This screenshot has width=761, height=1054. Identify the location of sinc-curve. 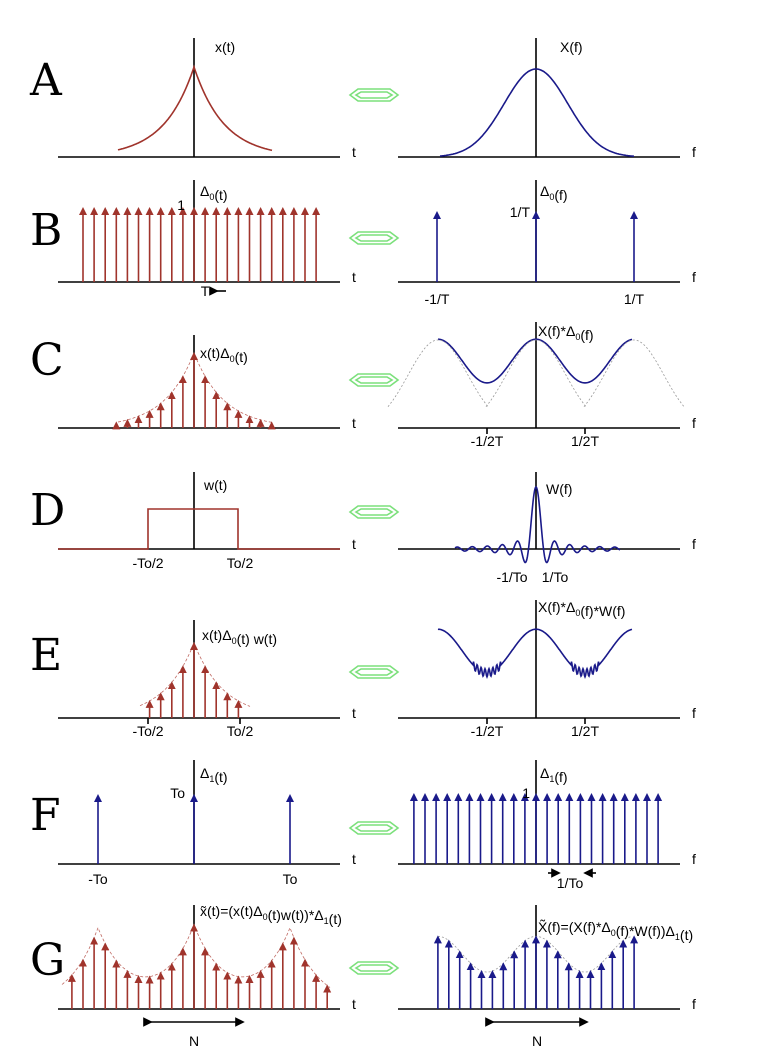
(537, 524).